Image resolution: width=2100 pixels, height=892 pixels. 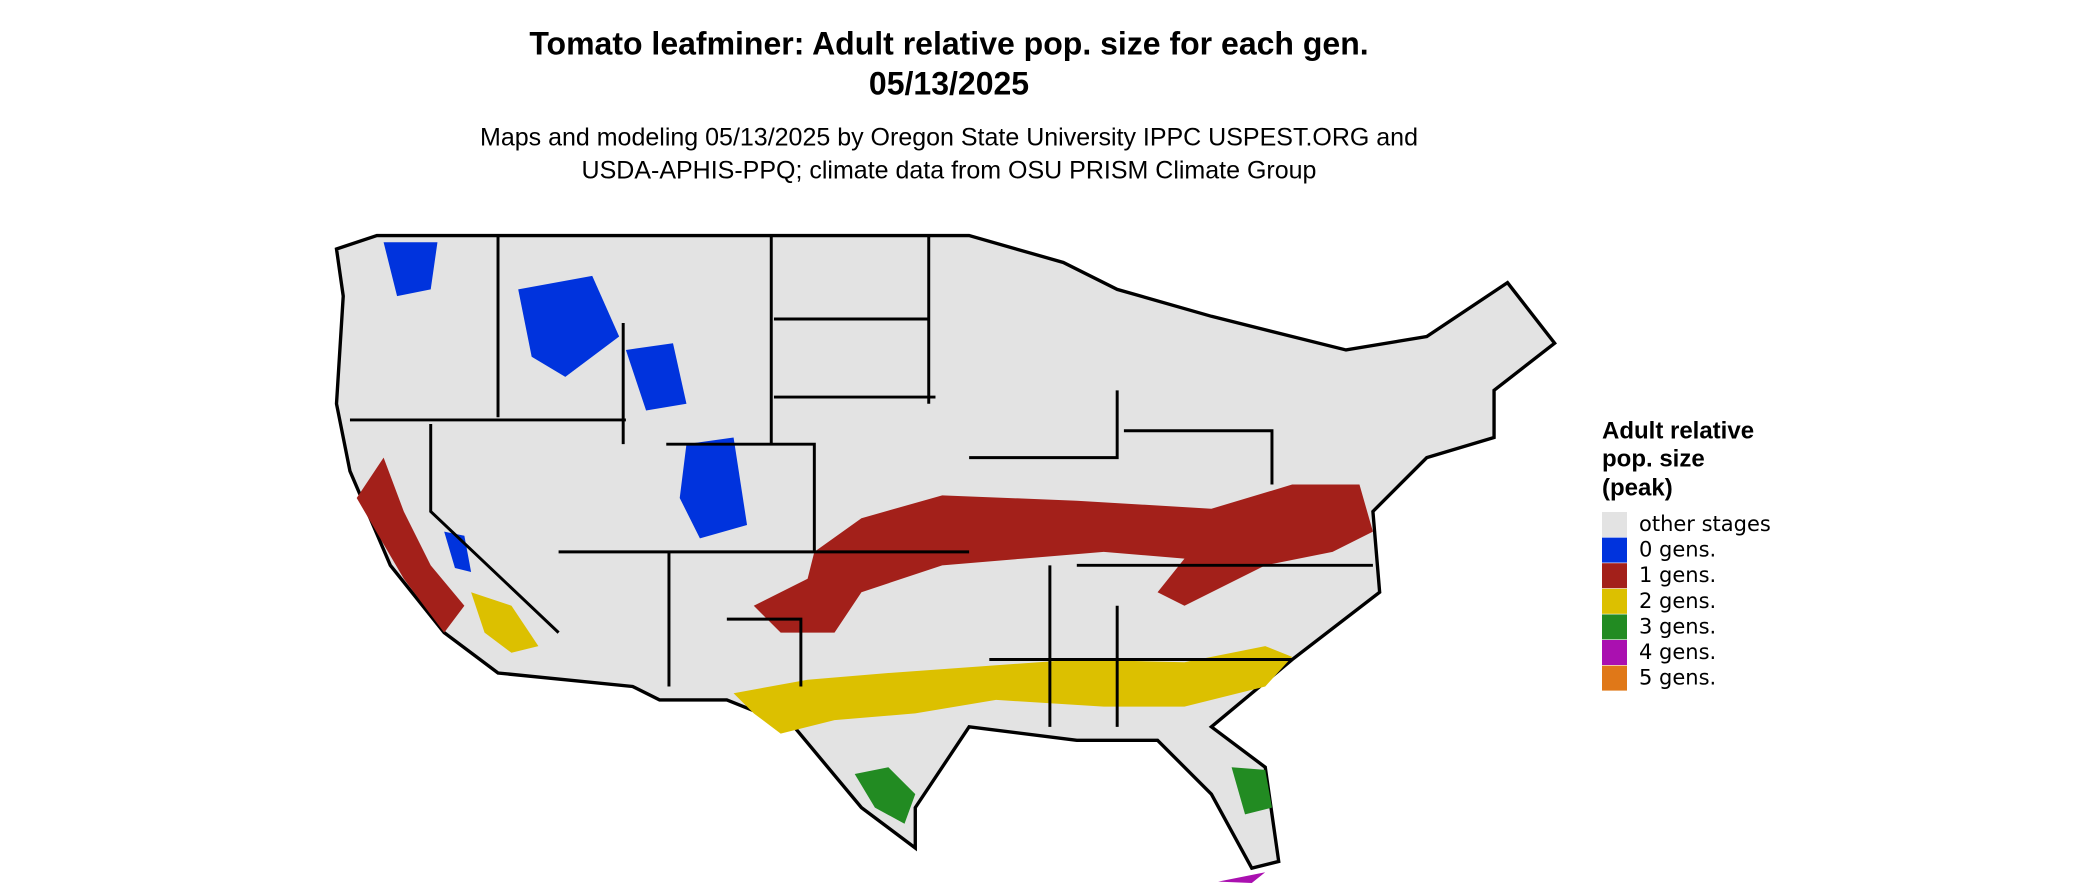 I want to click on zone-1-gen-west, so click(x=410, y=545).